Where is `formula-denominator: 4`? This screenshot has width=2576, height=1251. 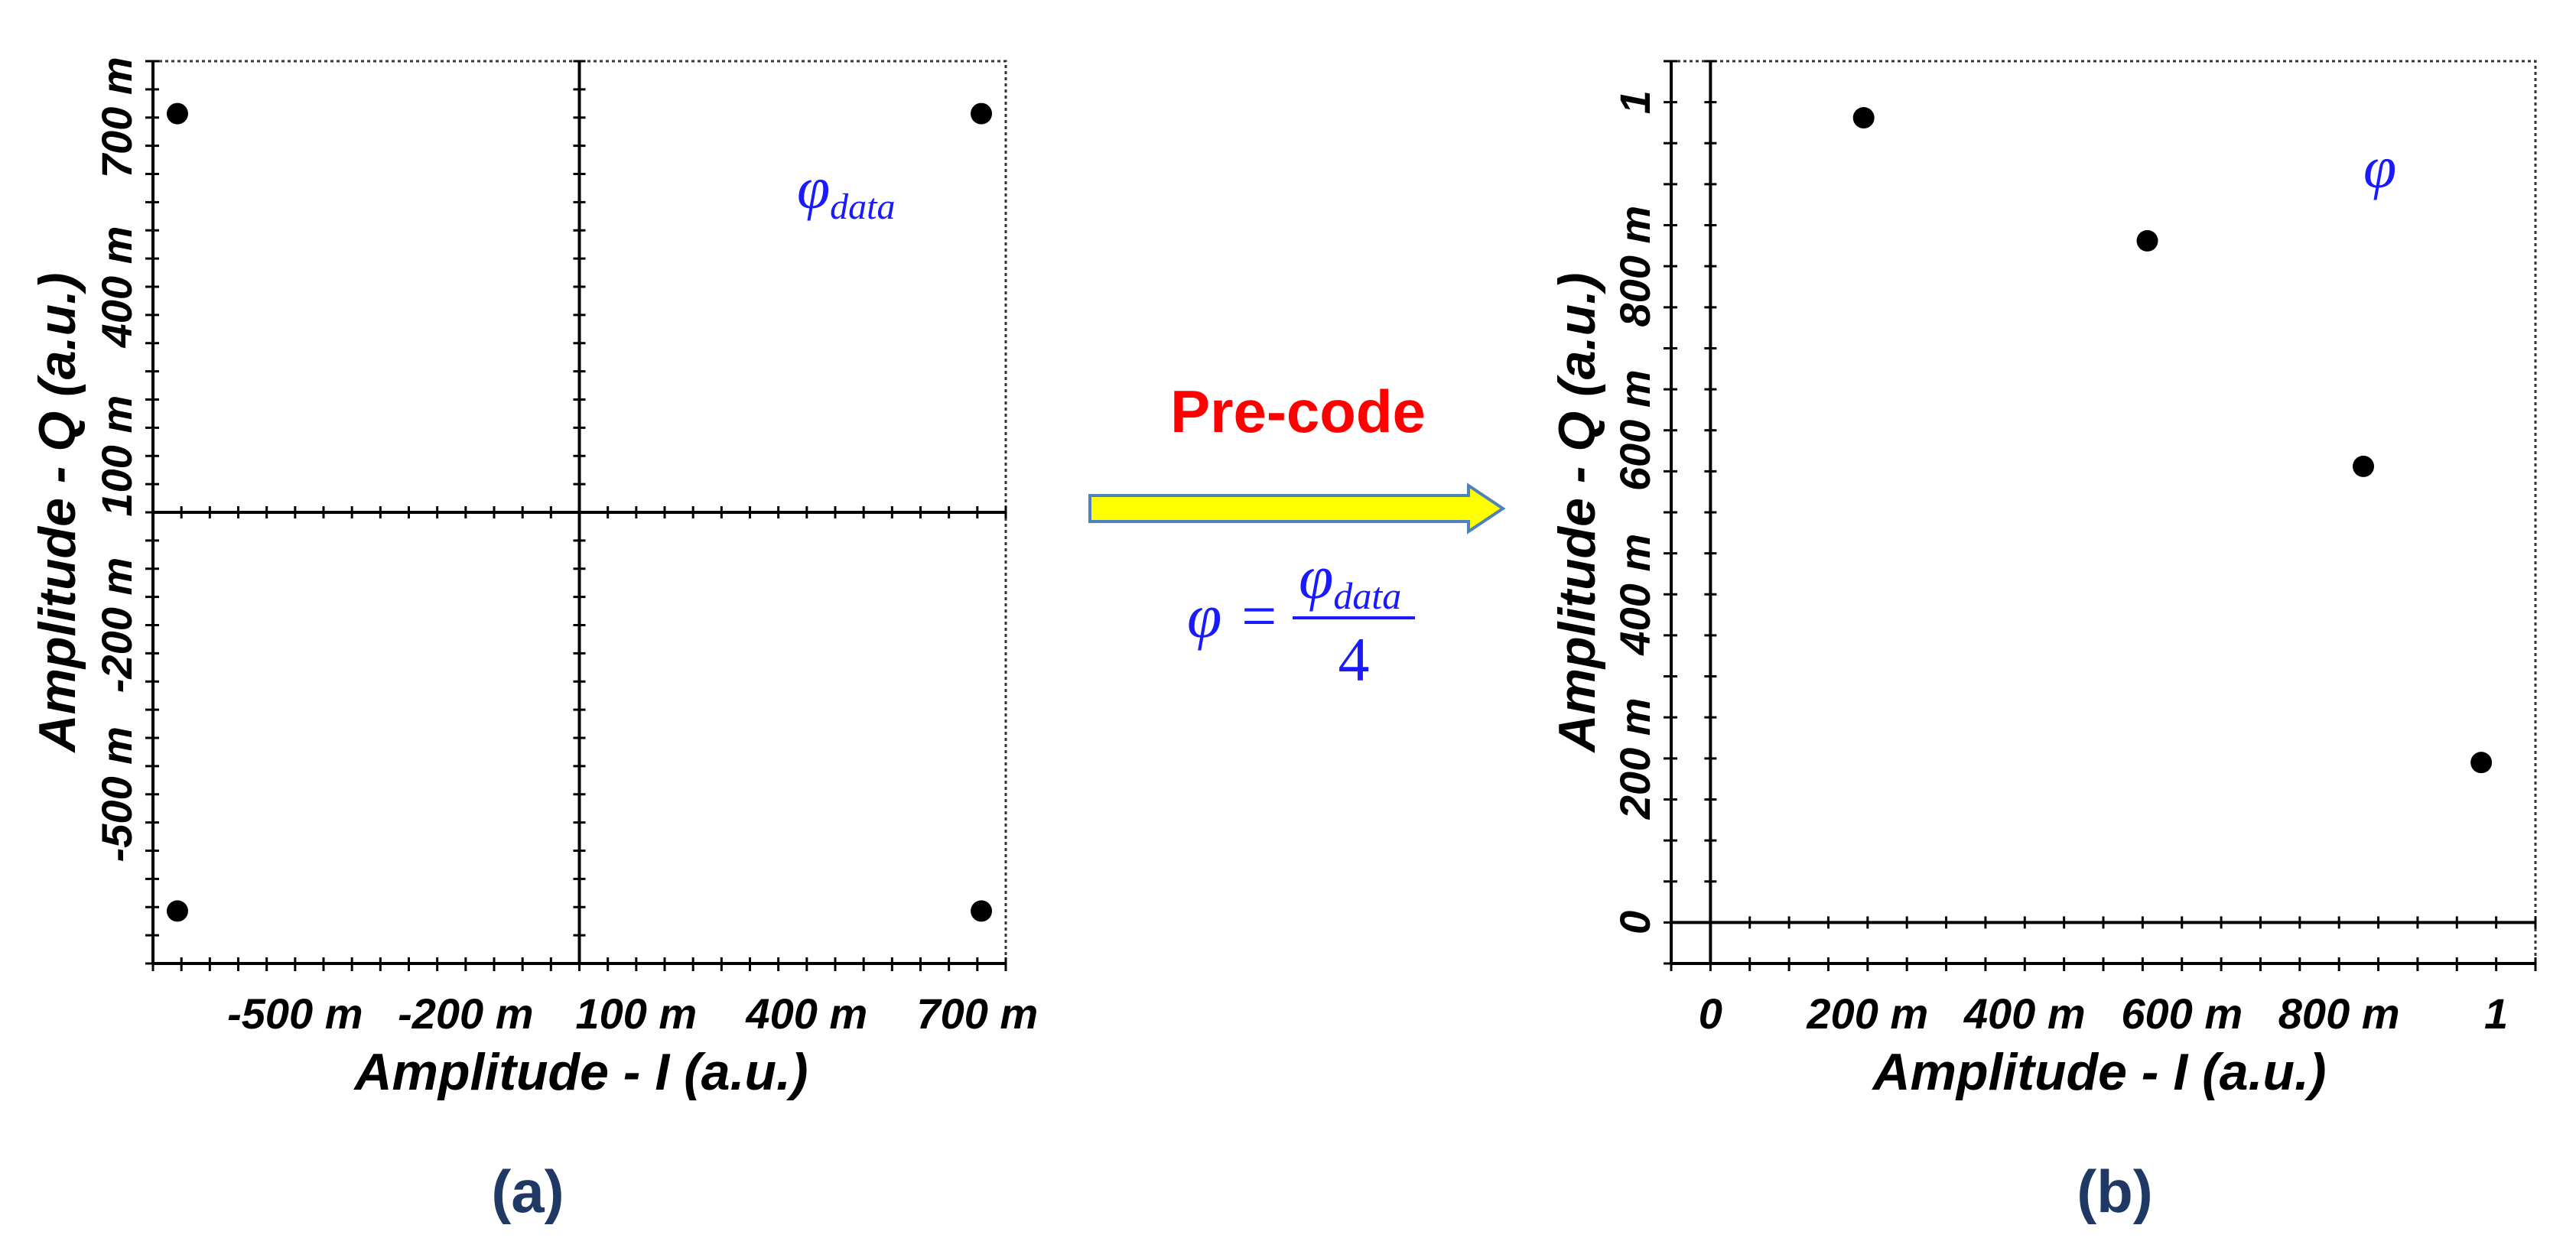
formula-denominator: 4 is located at coordinates (1354, 659).